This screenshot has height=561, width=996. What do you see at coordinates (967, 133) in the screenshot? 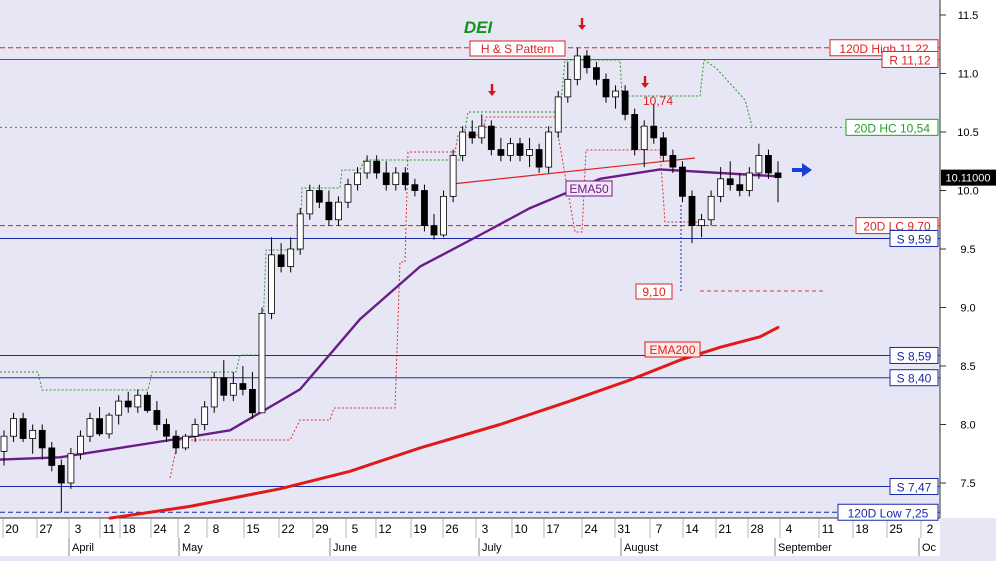
I see `y-tick-label: 10.5` at bounding box center [967, 133].